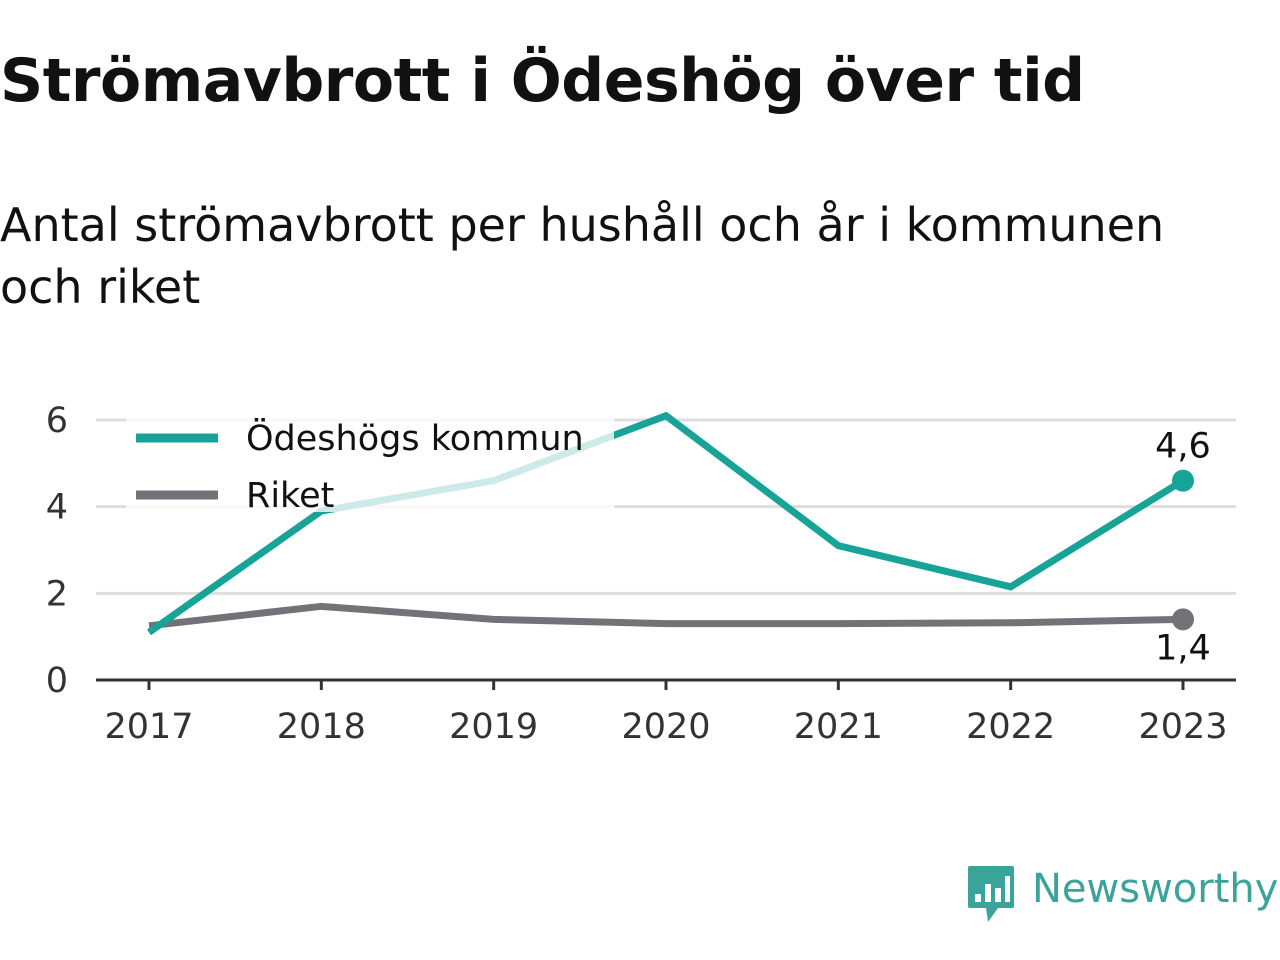 The width and height of the screenshot is (1280, 960). What do you see at coordinates (1010, 727) in the screenshot?
I see `x-tick-label: 2022` at bounding box center [1010, 727].